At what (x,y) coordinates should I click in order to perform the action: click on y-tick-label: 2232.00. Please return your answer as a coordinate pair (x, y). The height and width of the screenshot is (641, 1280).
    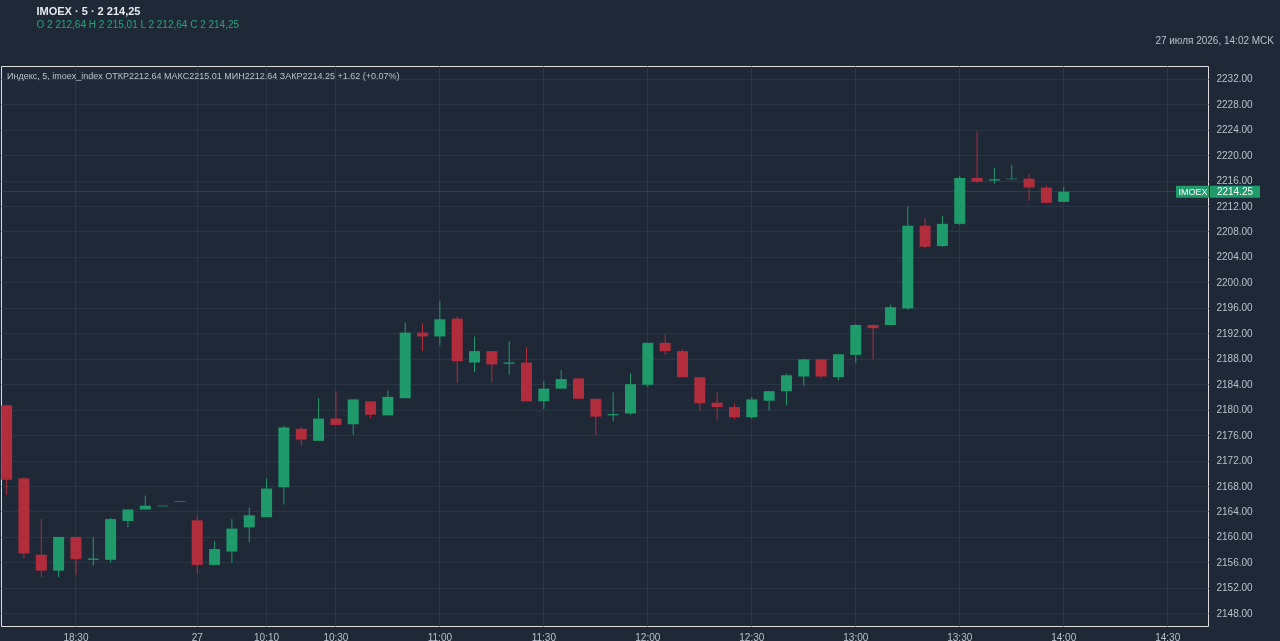
    Looking at the image, I should click on (1235, 79).